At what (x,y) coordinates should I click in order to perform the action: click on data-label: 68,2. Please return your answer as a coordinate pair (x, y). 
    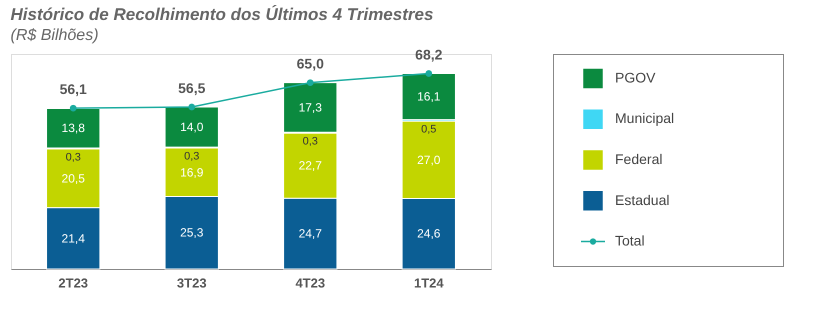
    Looking at the image, I should click on (429, 54).